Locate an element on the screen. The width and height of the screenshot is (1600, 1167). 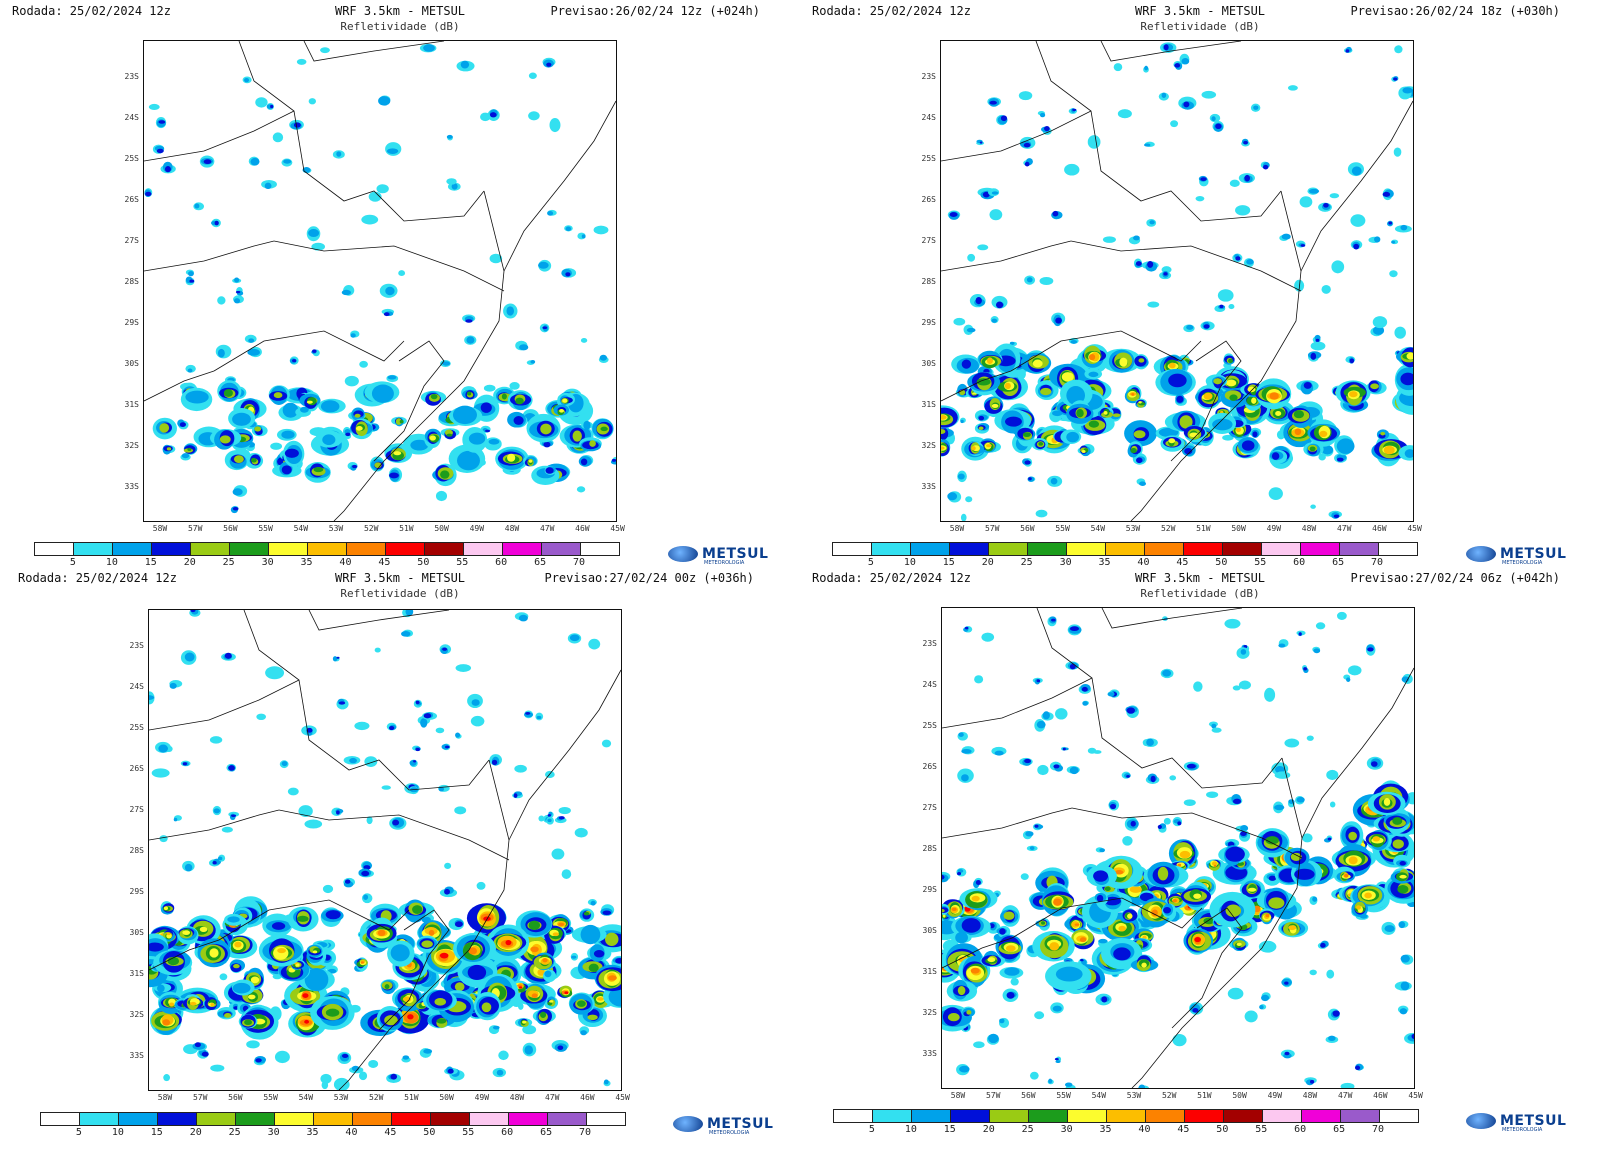
colorbar-label: 20 is located at coordinates (189, 562).